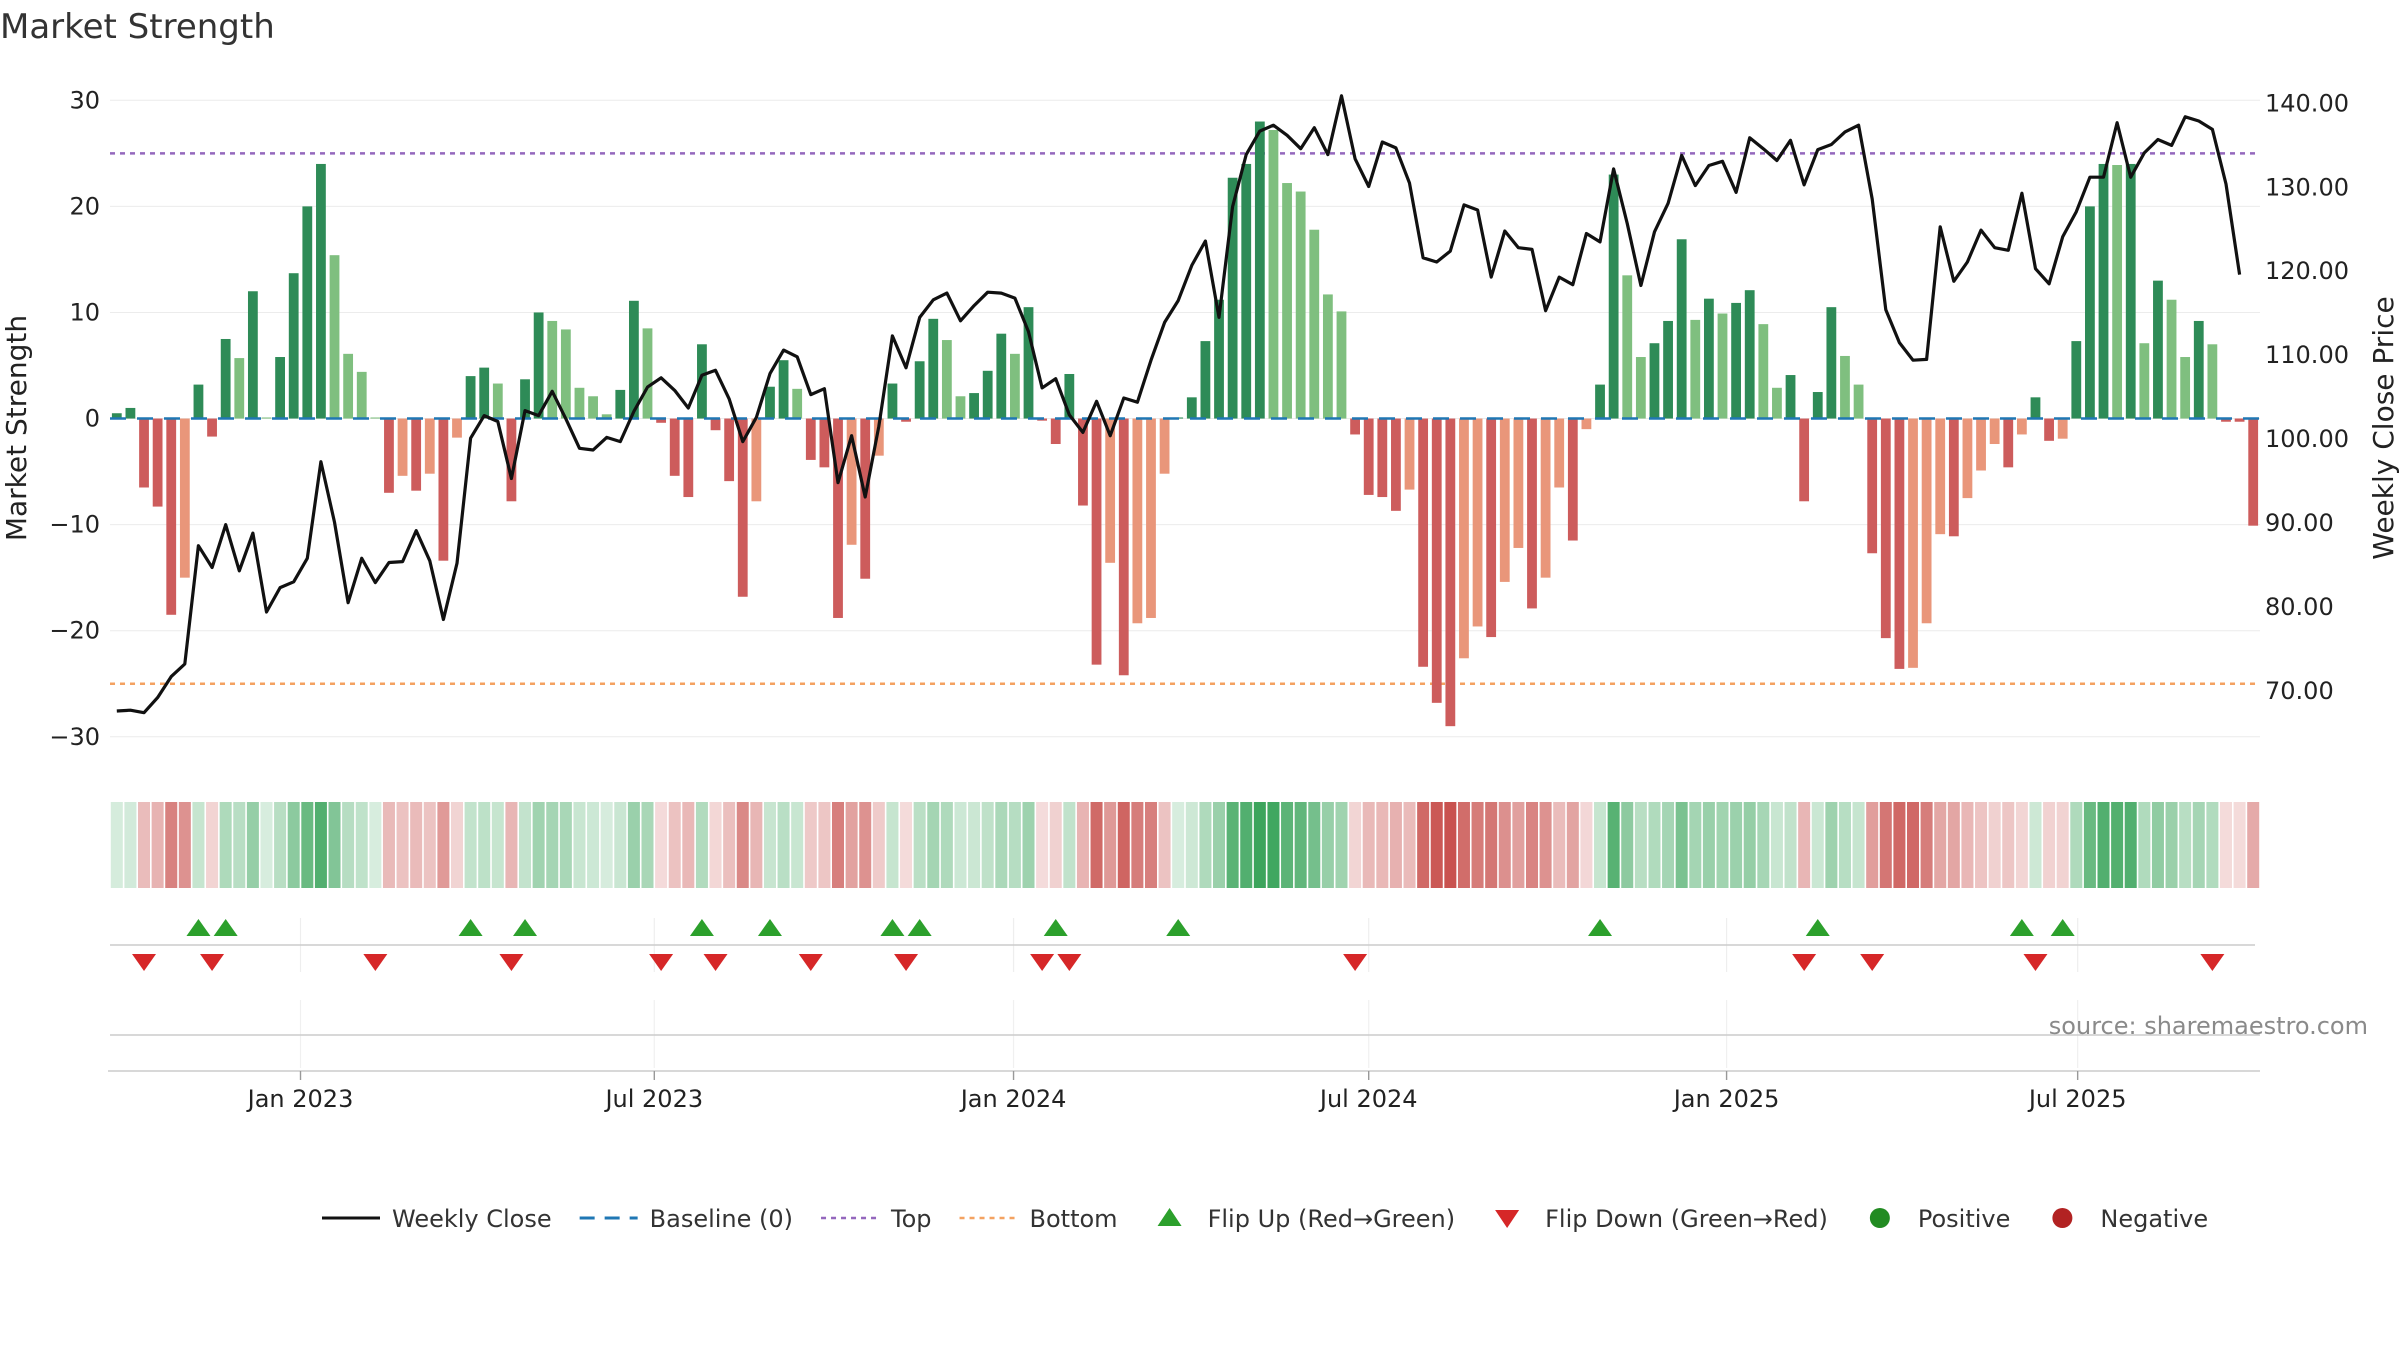 Image resolution: width=2400 pixels, height=1350 pixels. I want to click on legend-item: Bottom, so click(1038, 1219).